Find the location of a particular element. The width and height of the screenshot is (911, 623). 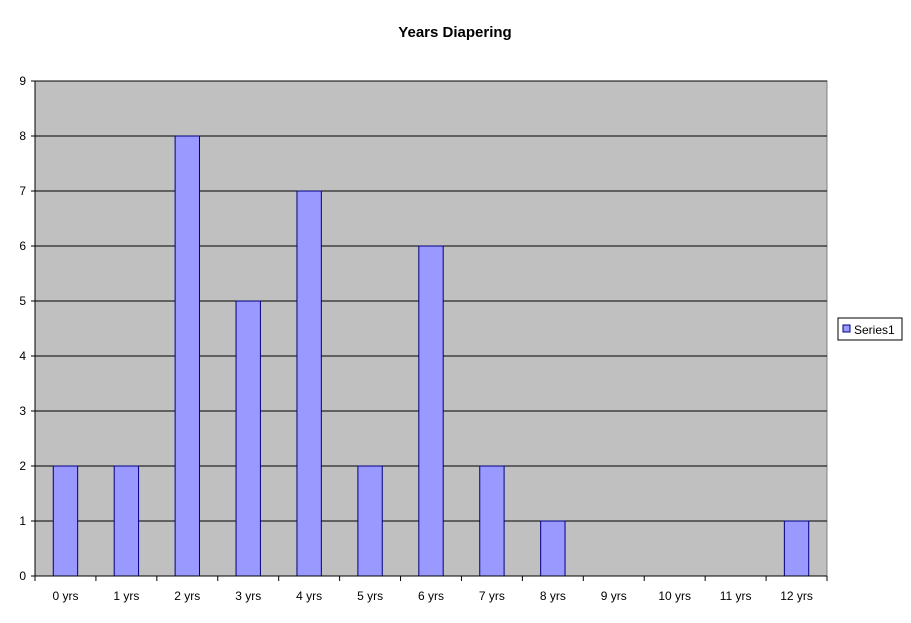

x-tick-label: 8 yrs is located at coordinates (553, 596).